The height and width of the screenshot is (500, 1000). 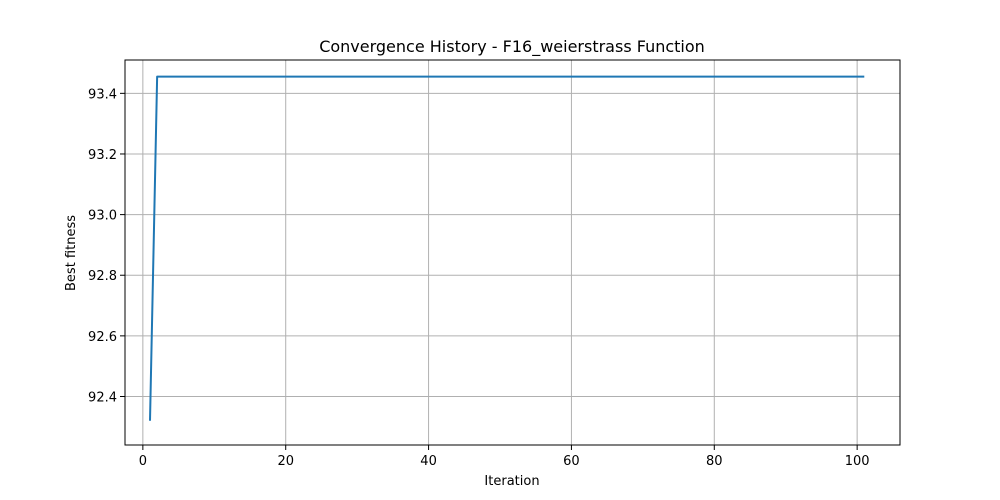 I want to click on y-tick-label: 93.2, so click(x=102, y=155).